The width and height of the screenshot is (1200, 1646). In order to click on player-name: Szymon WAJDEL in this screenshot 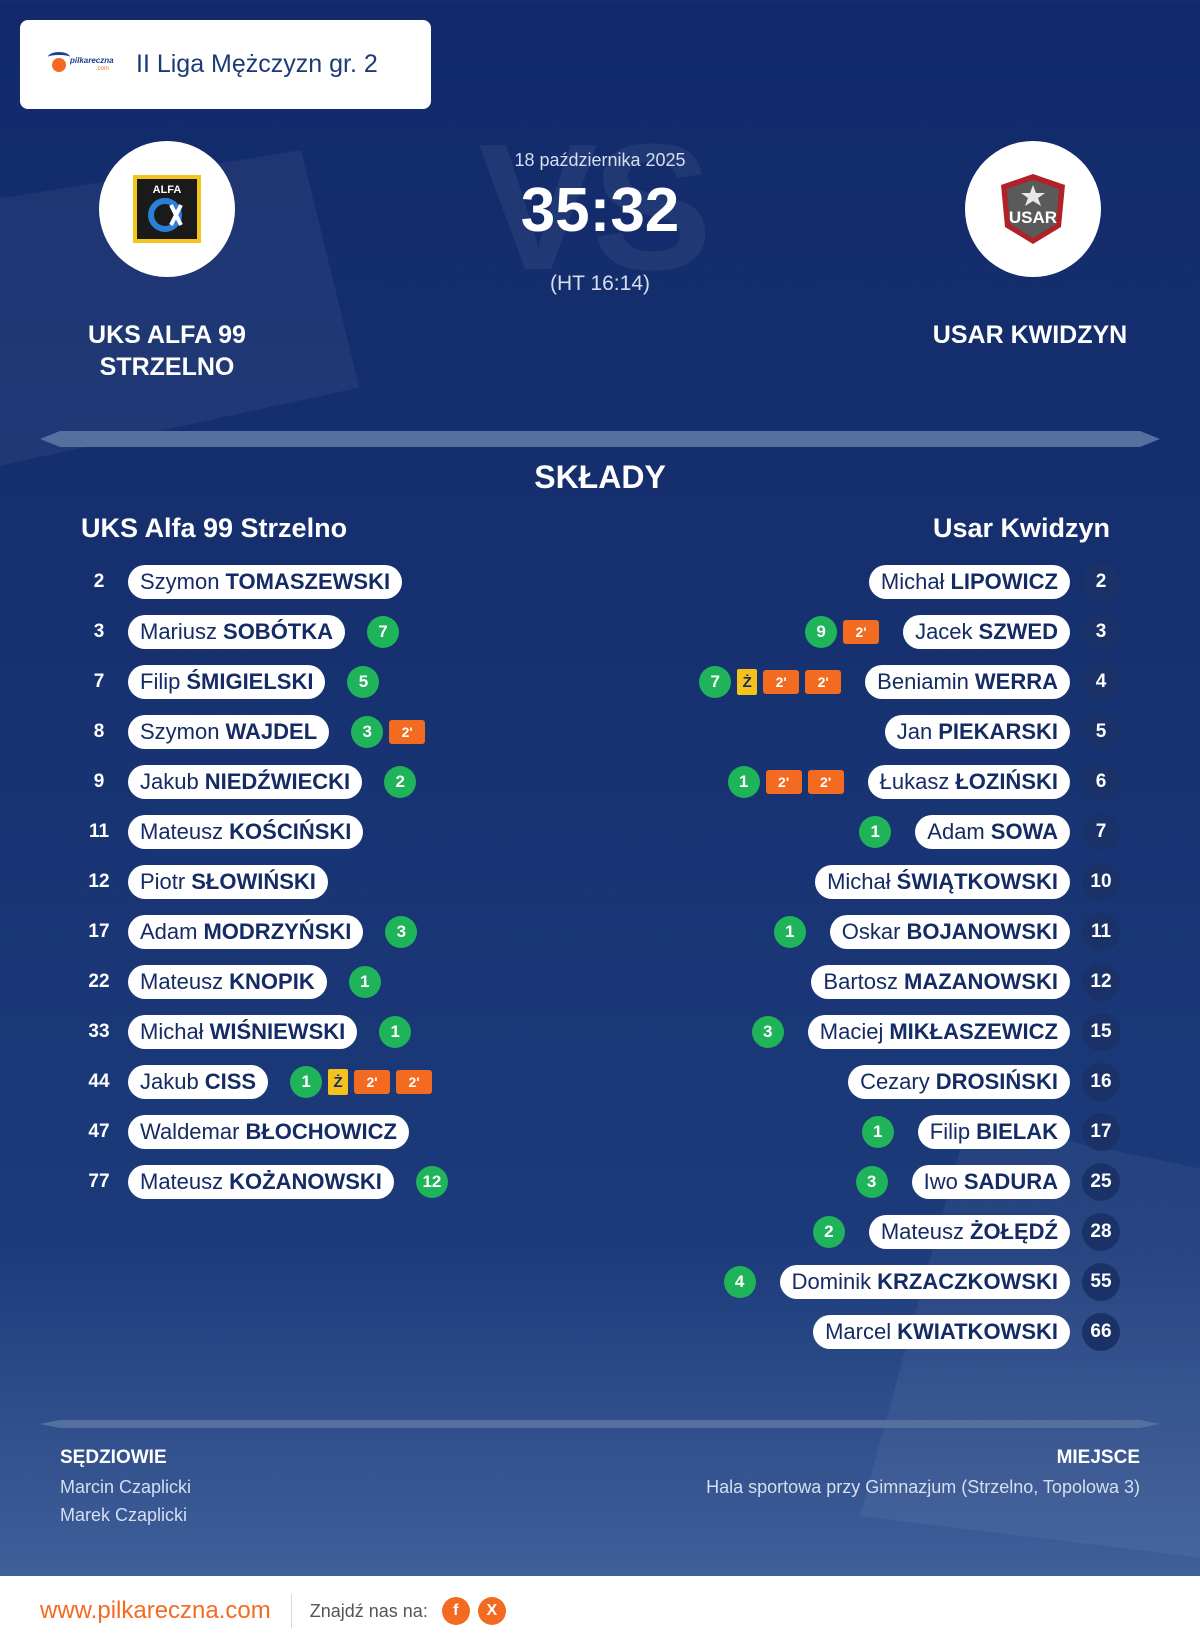, I will do `click(229, 732)`.